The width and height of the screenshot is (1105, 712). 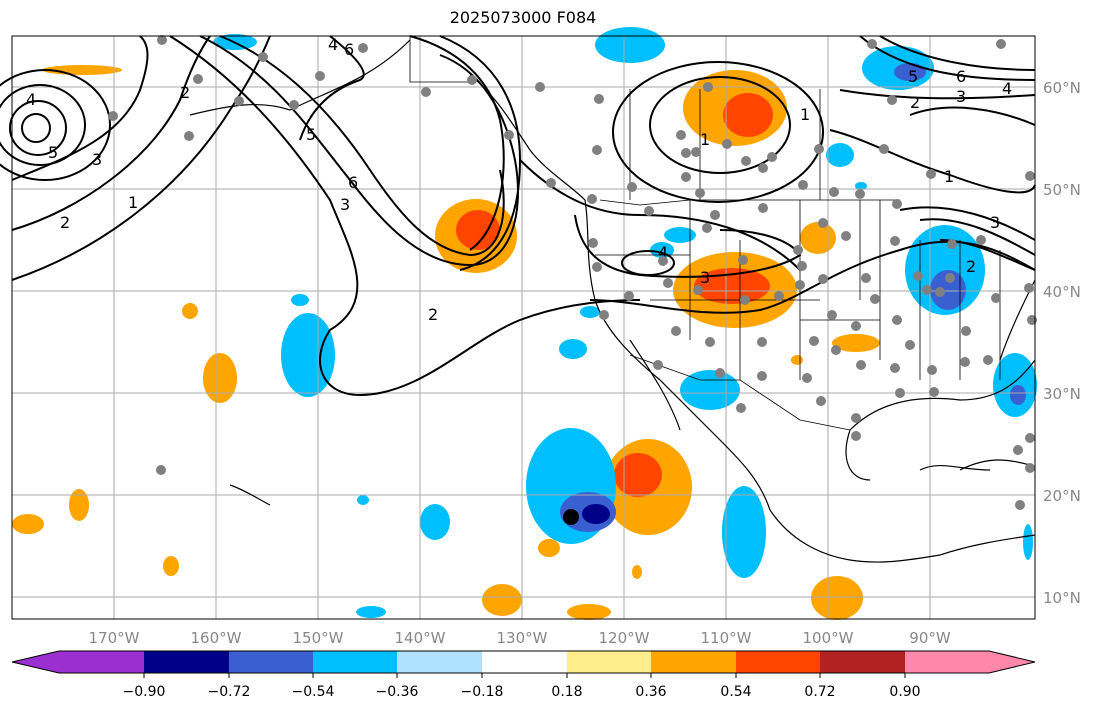 I want to click on lon-label: 120°W, so click(x=624, y=638).